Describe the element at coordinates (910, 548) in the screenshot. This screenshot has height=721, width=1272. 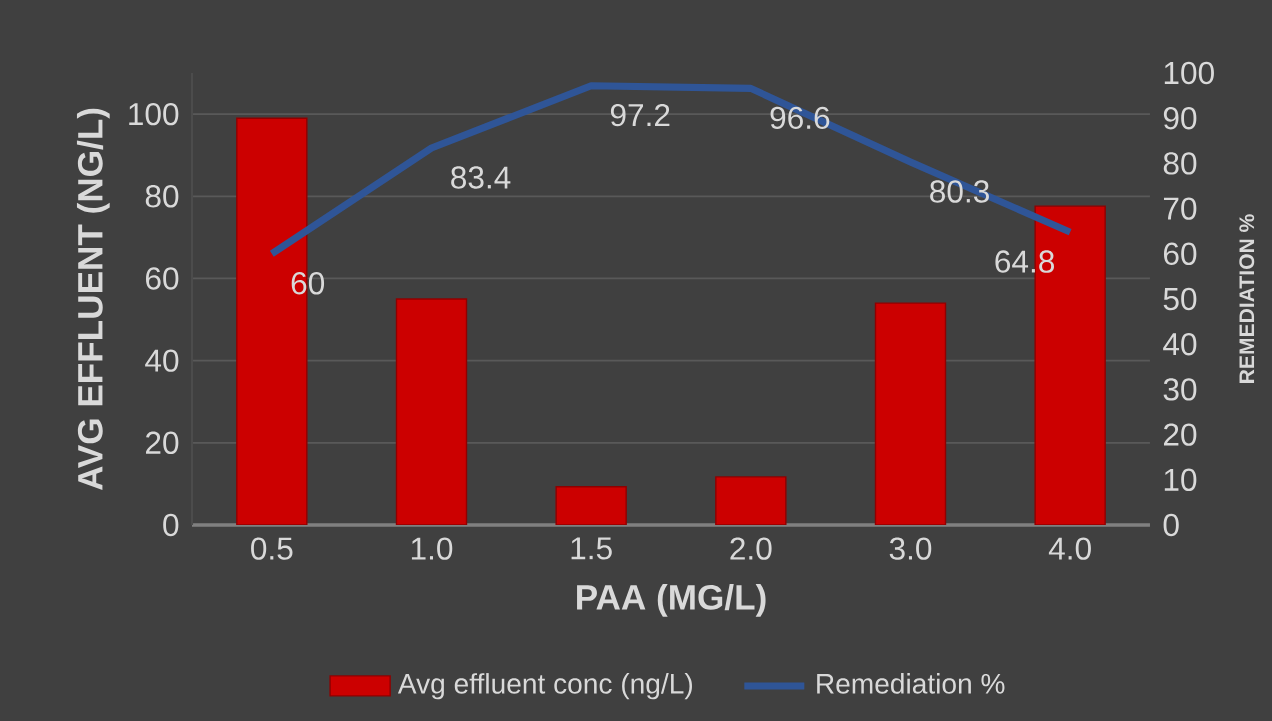
I see `x-tick-label: 3.0` at that location.